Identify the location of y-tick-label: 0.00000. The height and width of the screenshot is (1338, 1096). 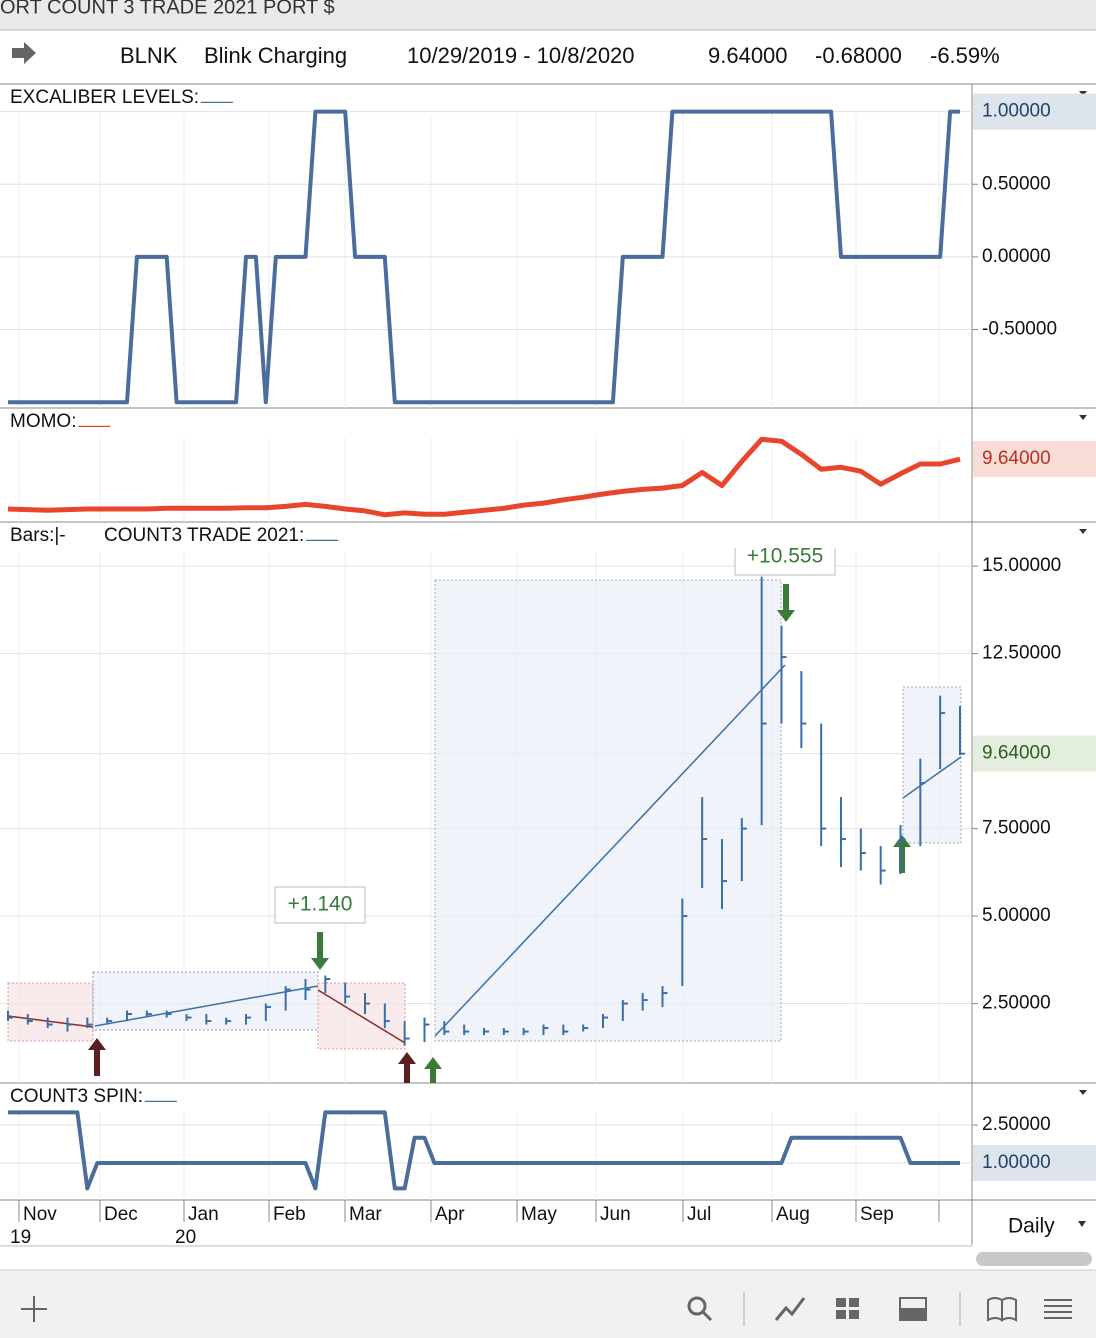
(1016, 256).